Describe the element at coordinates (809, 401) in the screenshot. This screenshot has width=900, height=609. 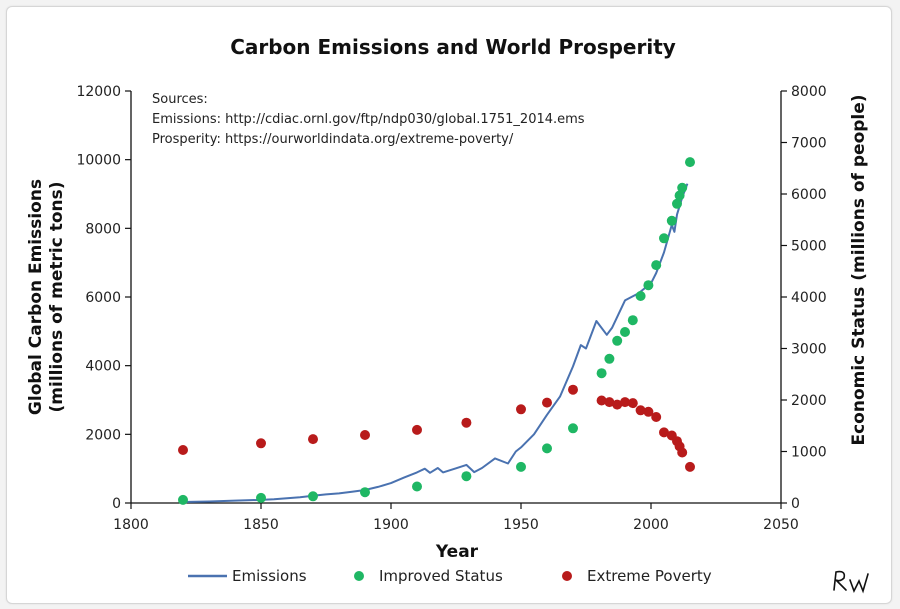
I see `y-right-tick-label: 2000` at that location.